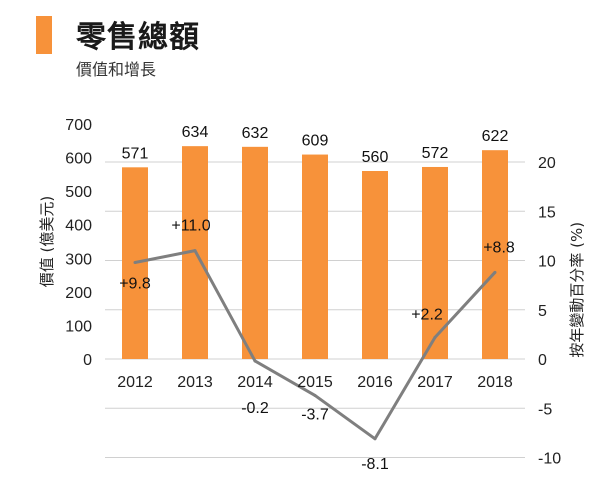  Describe the element at coordinates (78, 259) in the screenshot. I see `y-left-tick-label: 300` at that location.